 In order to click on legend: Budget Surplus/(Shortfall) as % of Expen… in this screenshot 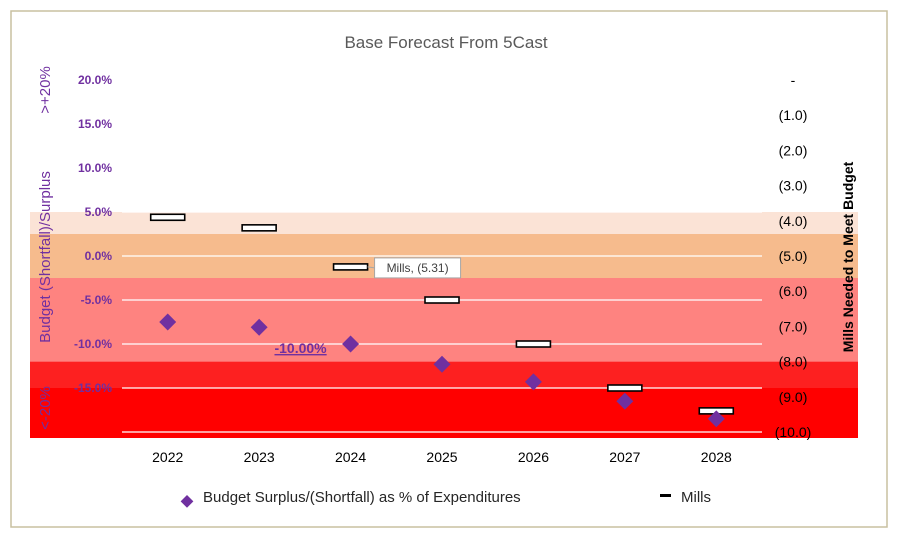, I will do `click(445, 498)`.